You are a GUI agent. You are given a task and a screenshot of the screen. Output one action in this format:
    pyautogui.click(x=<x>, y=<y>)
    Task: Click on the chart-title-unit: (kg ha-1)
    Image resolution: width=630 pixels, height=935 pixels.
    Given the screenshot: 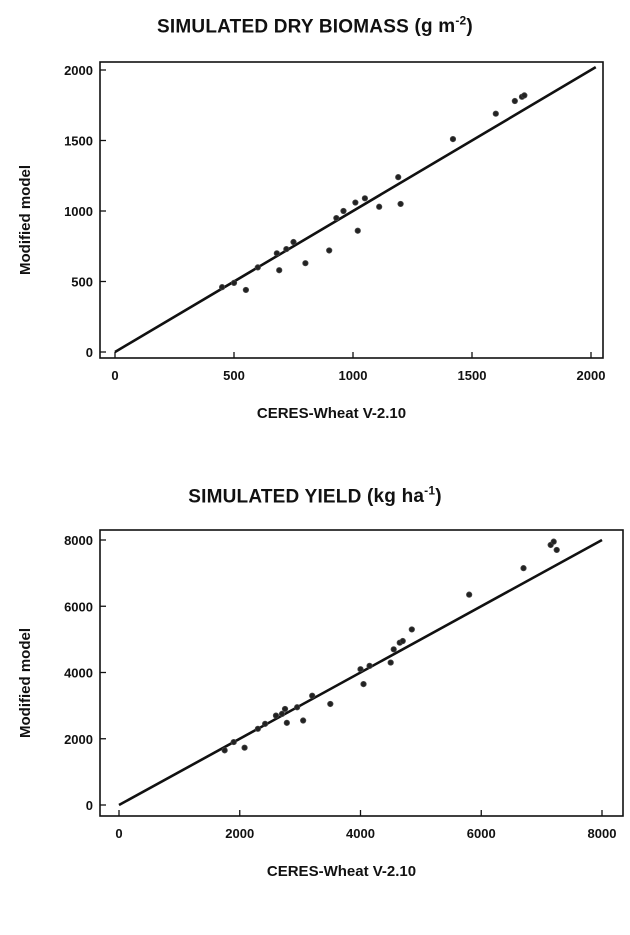 What is the action you would take?
    pyautogui.click(x=404, y=496)
    